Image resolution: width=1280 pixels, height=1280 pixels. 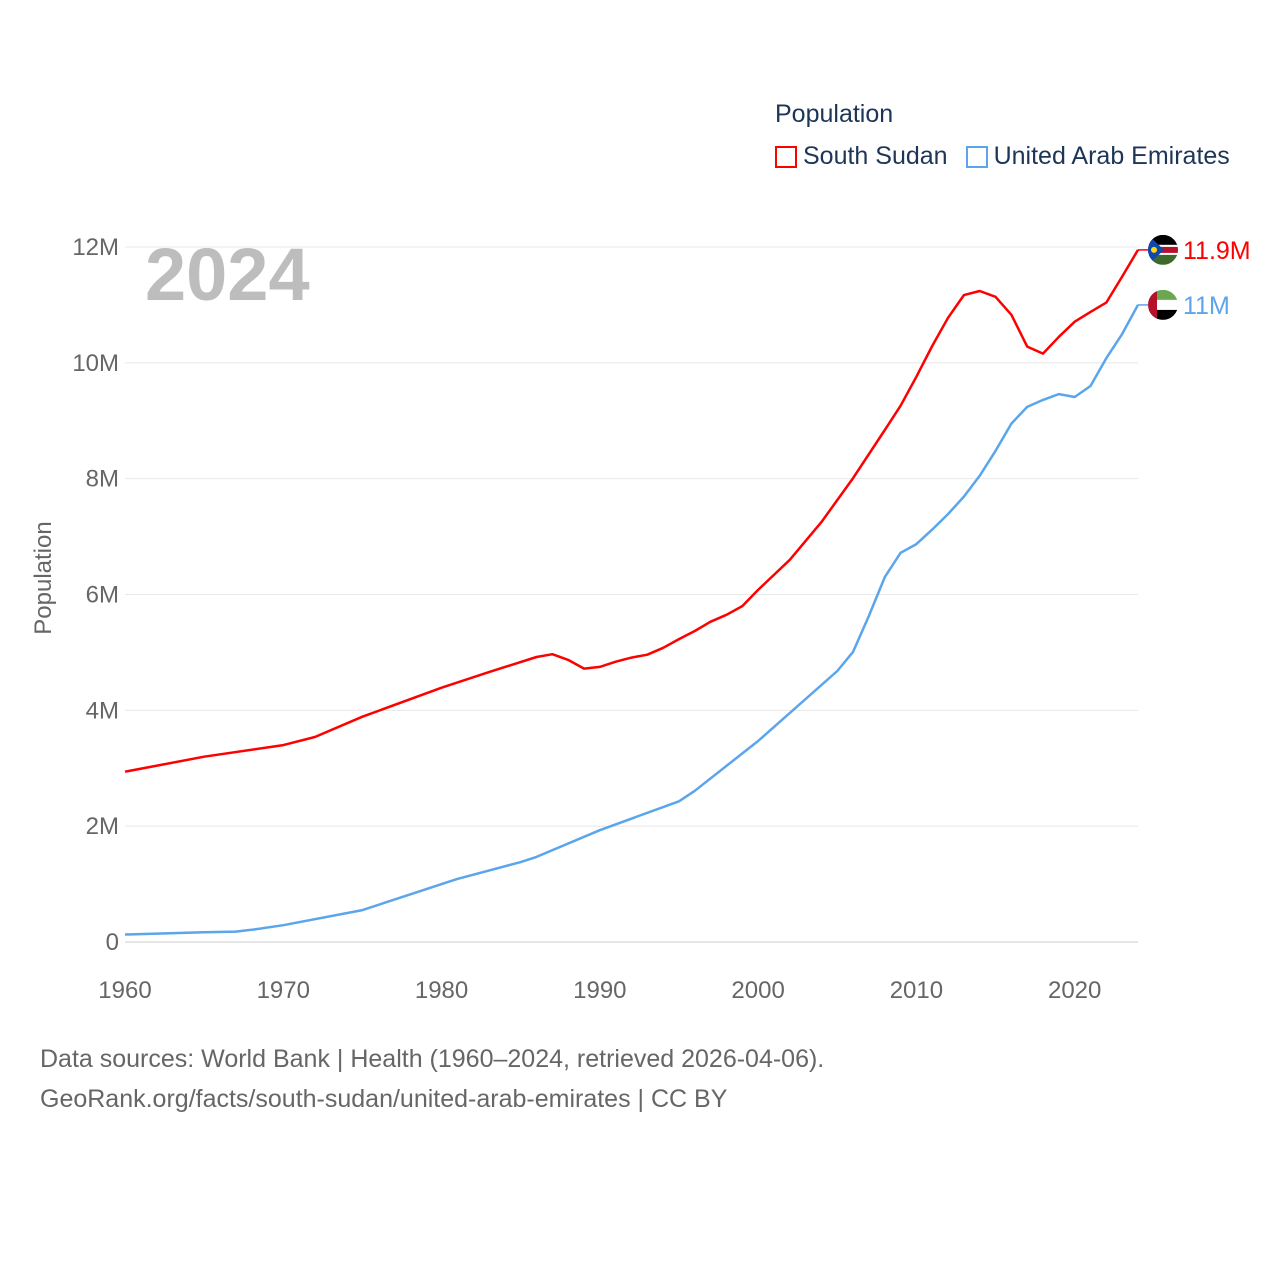 I want to click on x-tick-label: 1980, so click(x=441, y=990).